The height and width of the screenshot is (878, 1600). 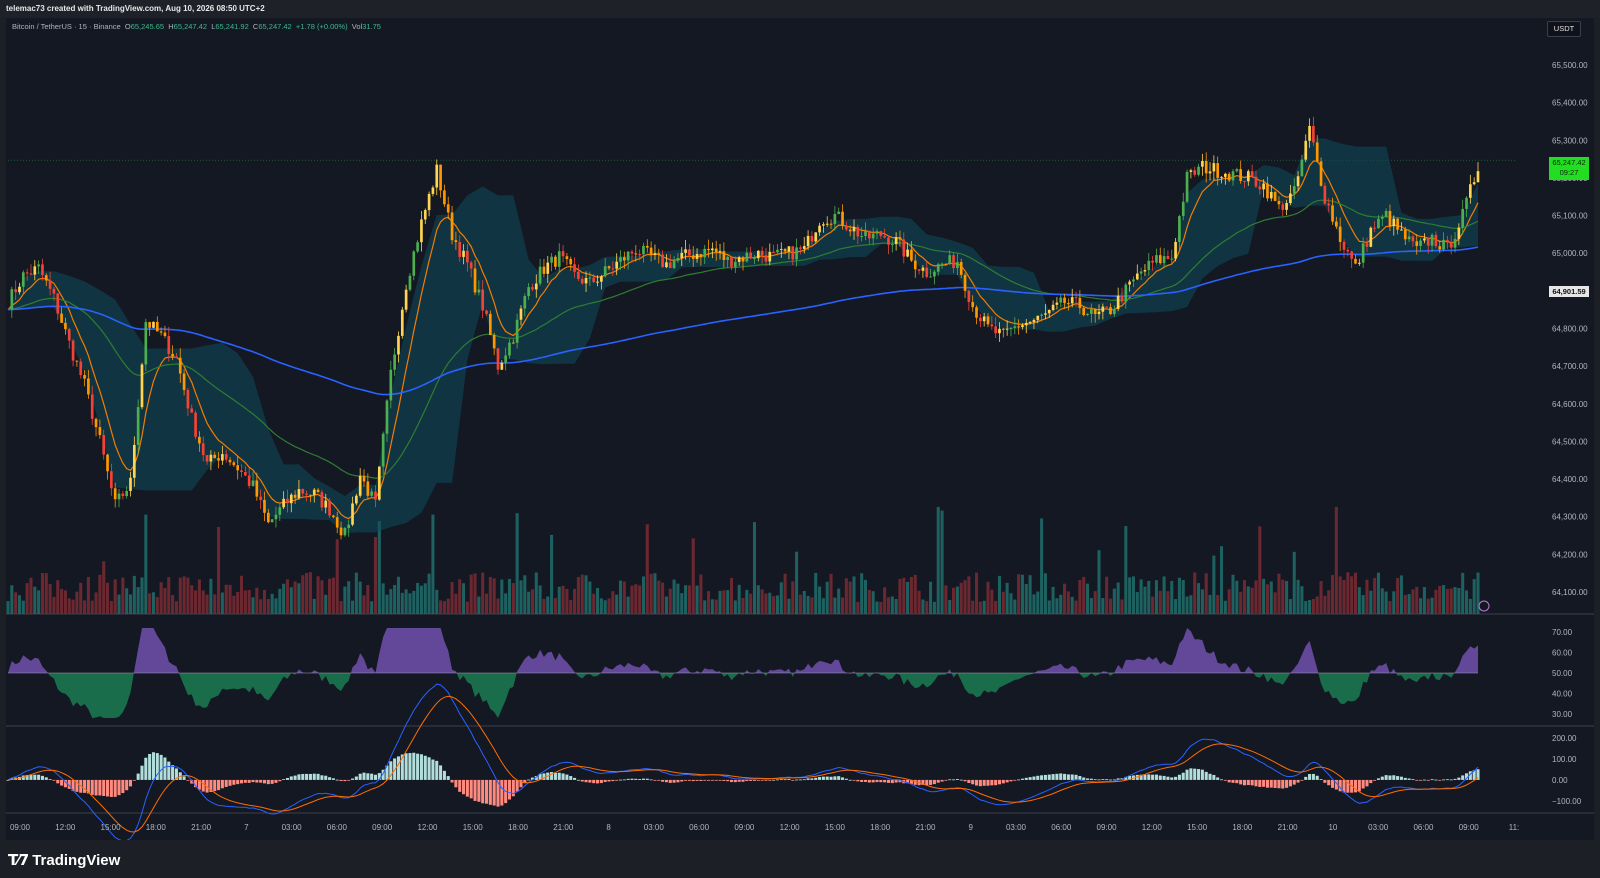 What do you see at coordinates (64, 860) in the screenshot?
I see `tradingview-logo: T⁄7 TradingView` at bounding box center [64, 860].